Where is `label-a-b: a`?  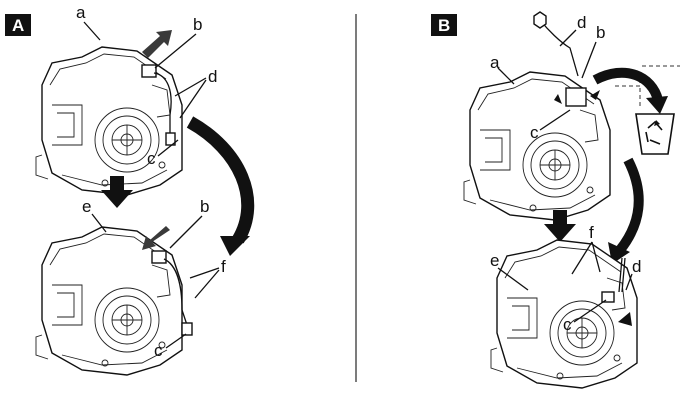 label-a-b: a is located at coordinates (495, 62).